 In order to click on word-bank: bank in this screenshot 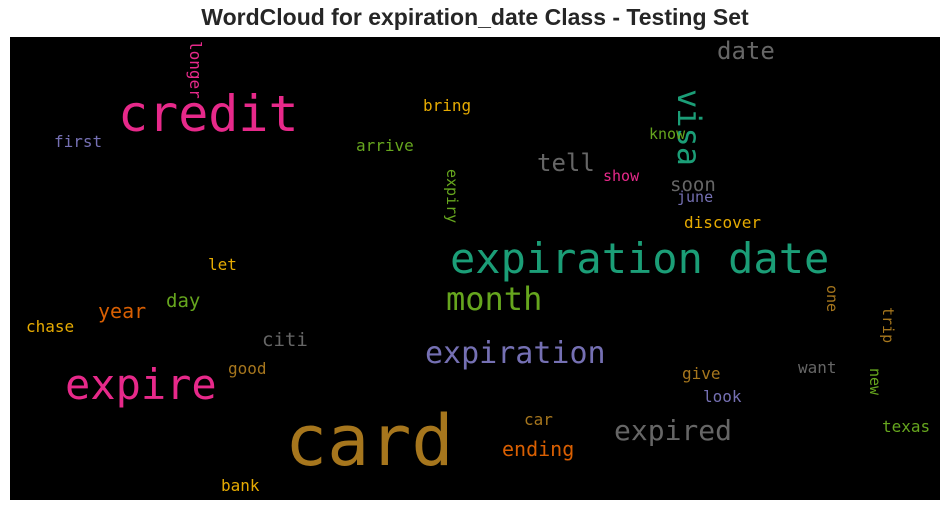, I will do `click(240, 485)`.